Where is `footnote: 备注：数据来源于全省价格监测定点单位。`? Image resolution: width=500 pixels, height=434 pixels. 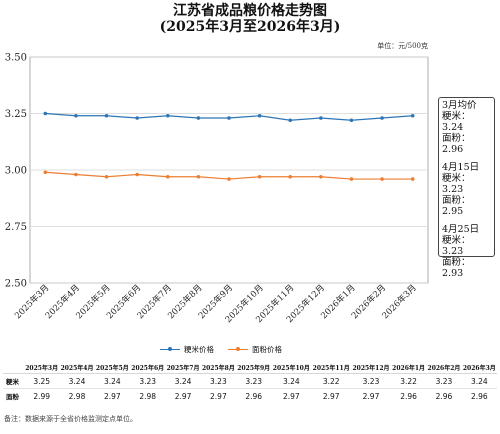
footnote: 备注：数据来源于全省价格监测定点单位。 is located at coordinates (70, 419).